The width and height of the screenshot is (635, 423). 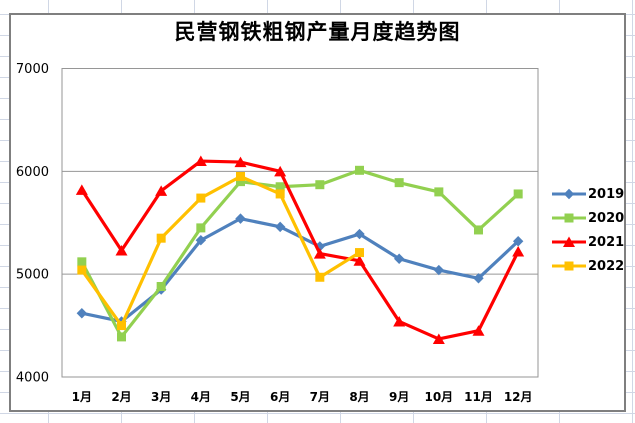 I want to click on series-marker-2020-5月, so click(x=240, y=182).